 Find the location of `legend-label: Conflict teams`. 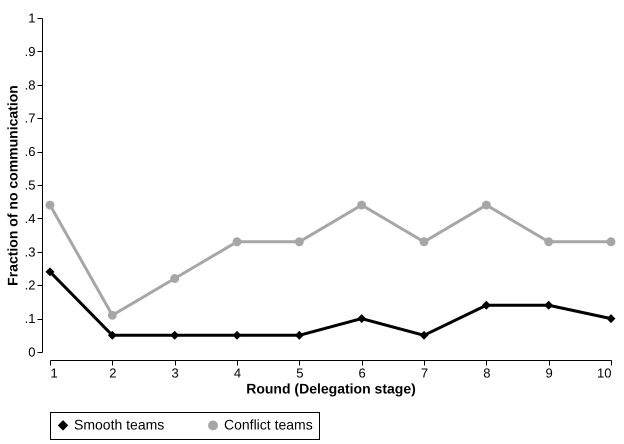

legend-label: Conflict teams is located at coordinates (268, 424).